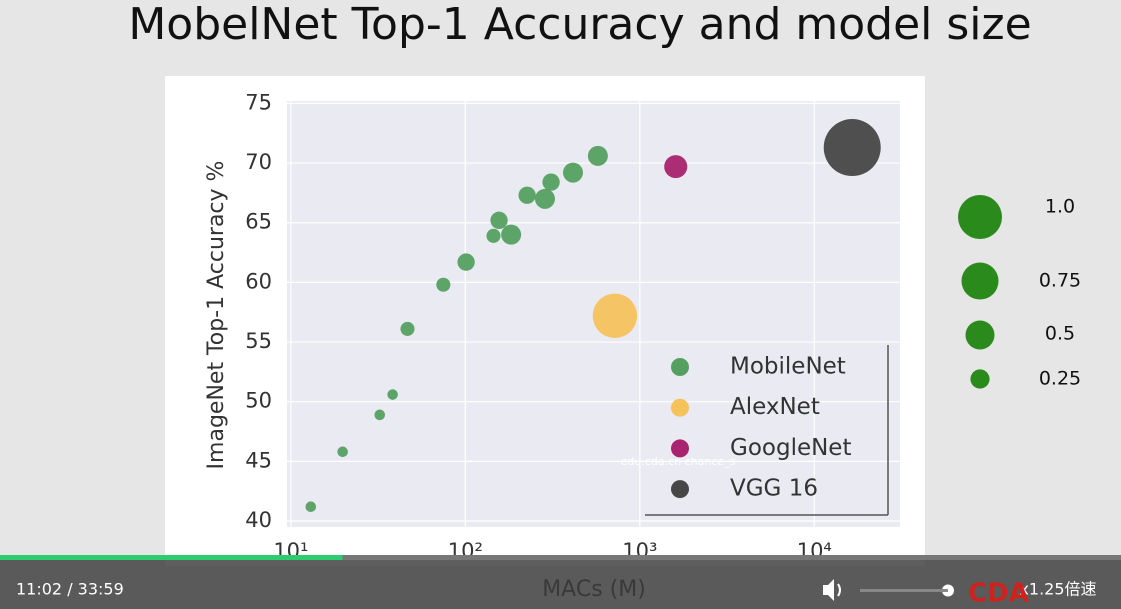 The width and height of the screenshot is (1121, 609). I want to click on control-bar, so click(560, 584).